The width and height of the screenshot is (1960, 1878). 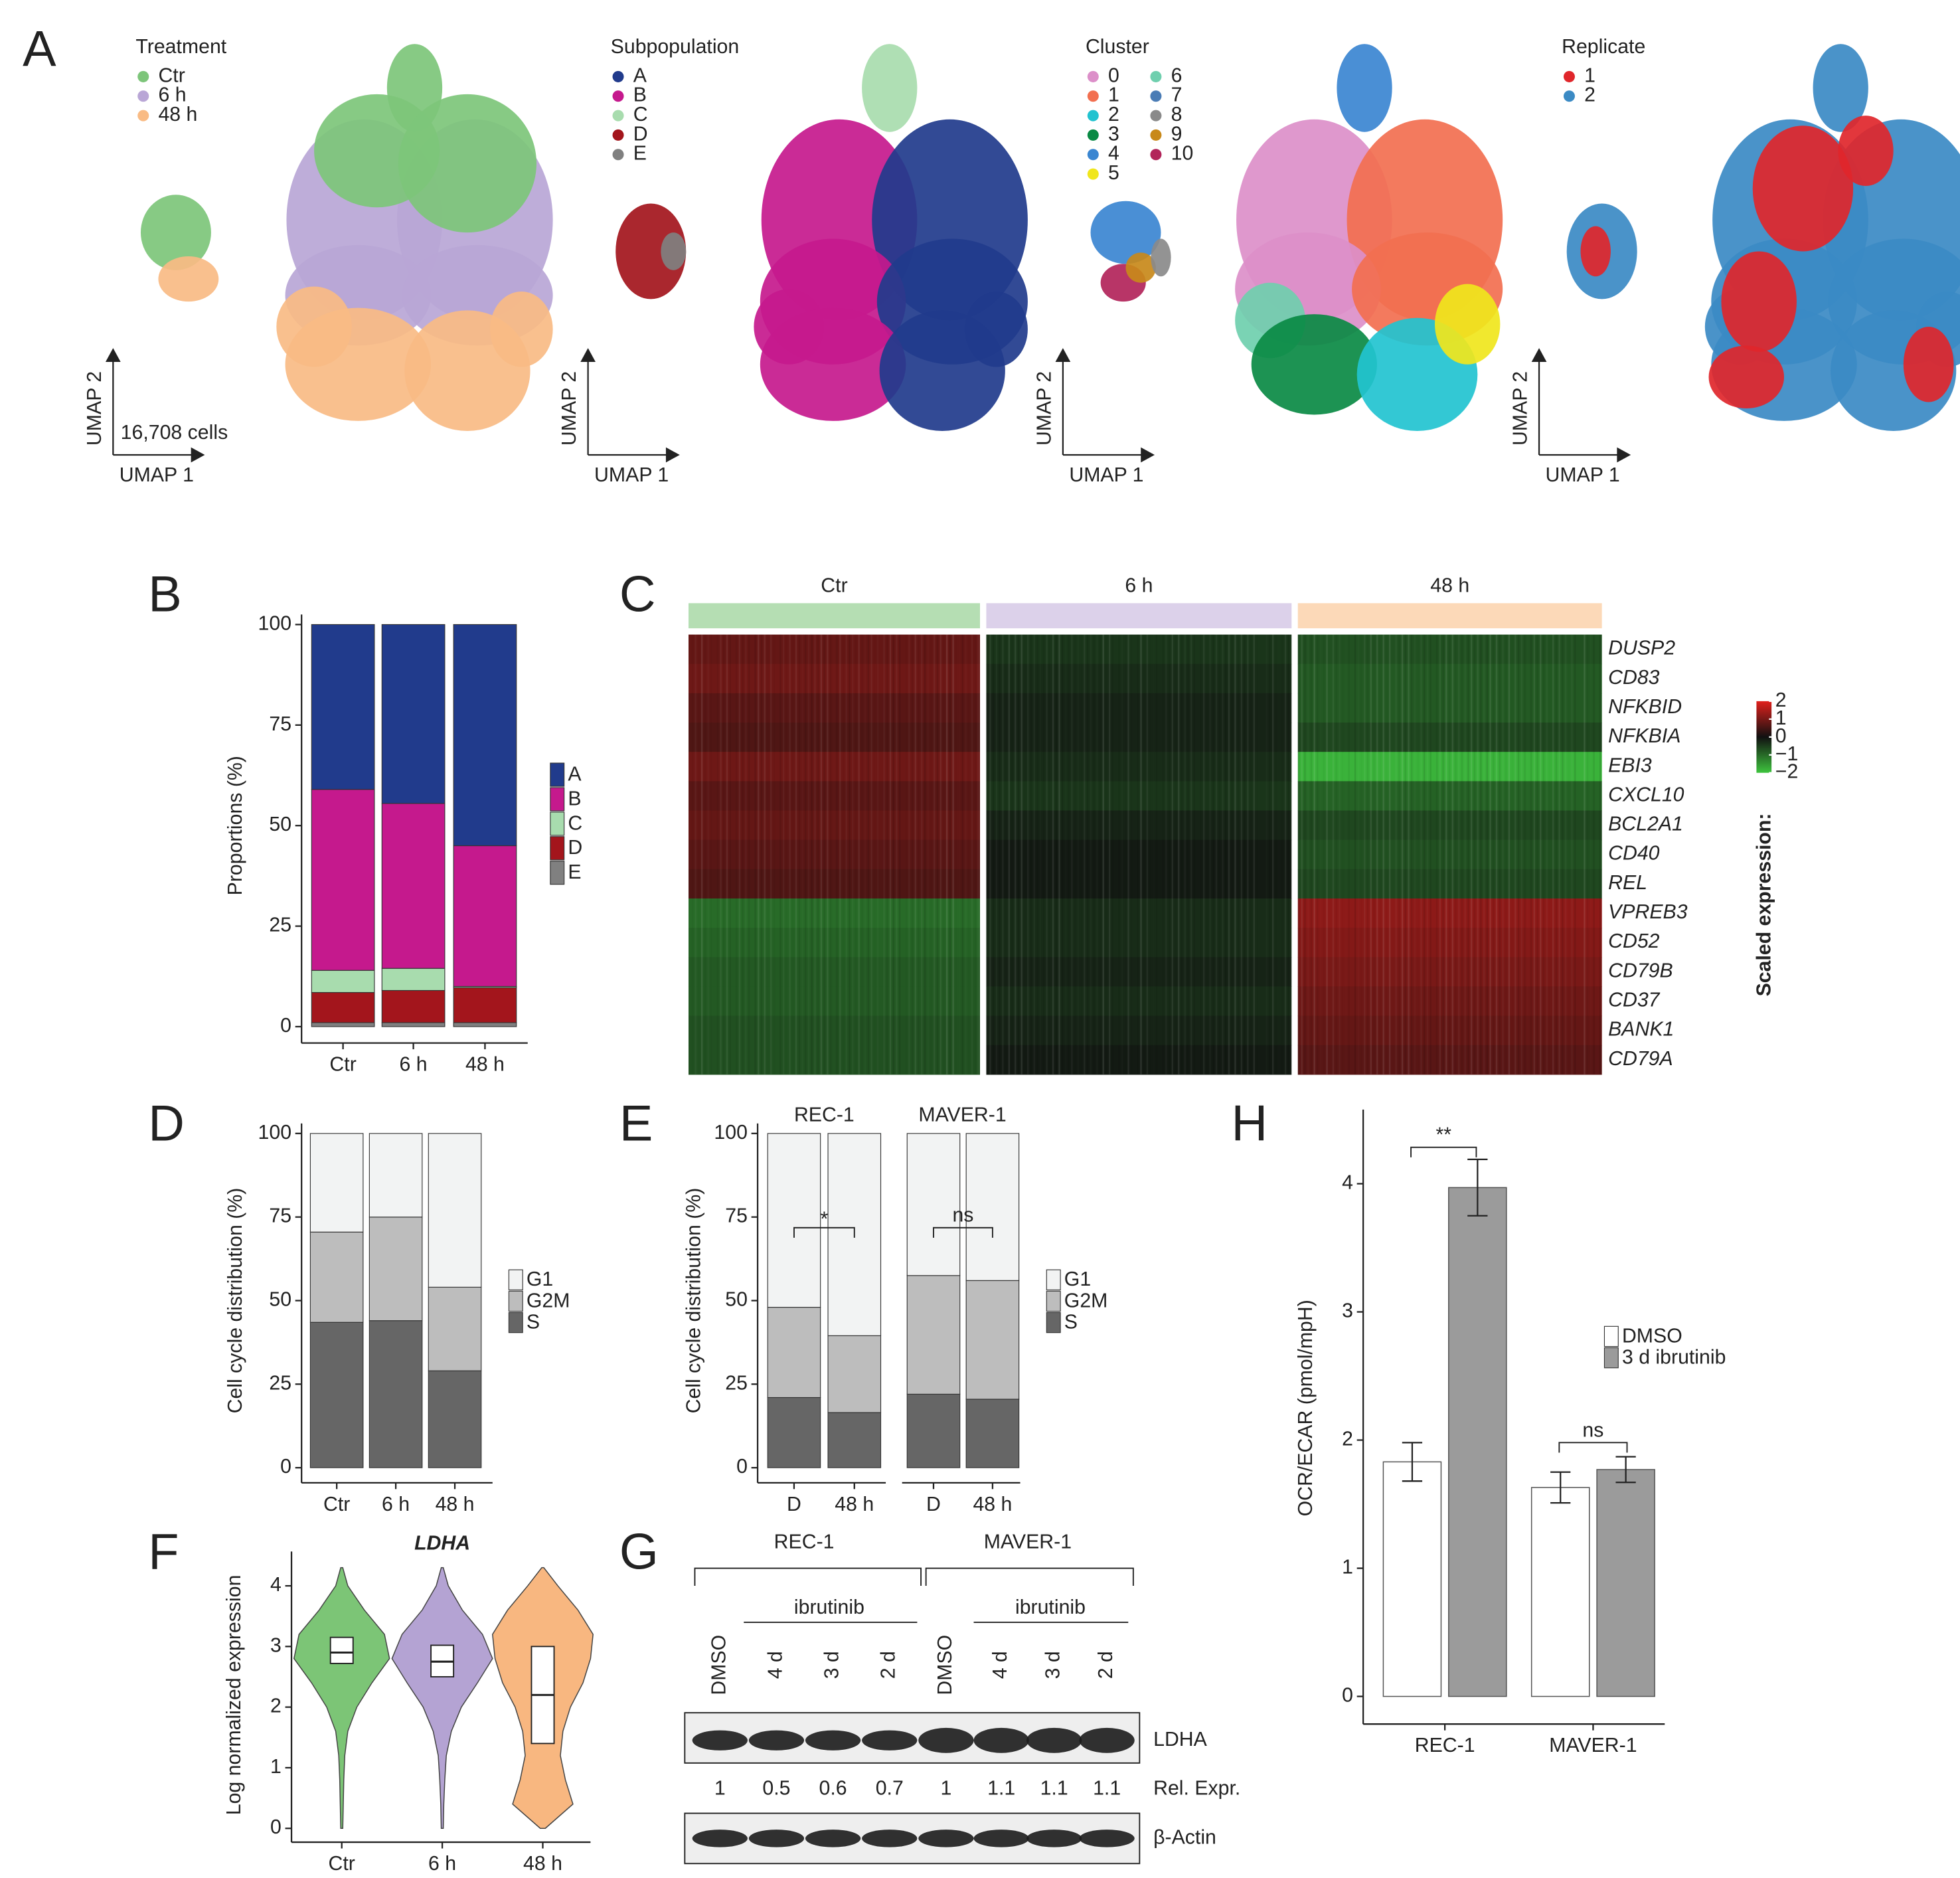 I want to click on gene-label: NFKBID, so click(x=1645, y=707).